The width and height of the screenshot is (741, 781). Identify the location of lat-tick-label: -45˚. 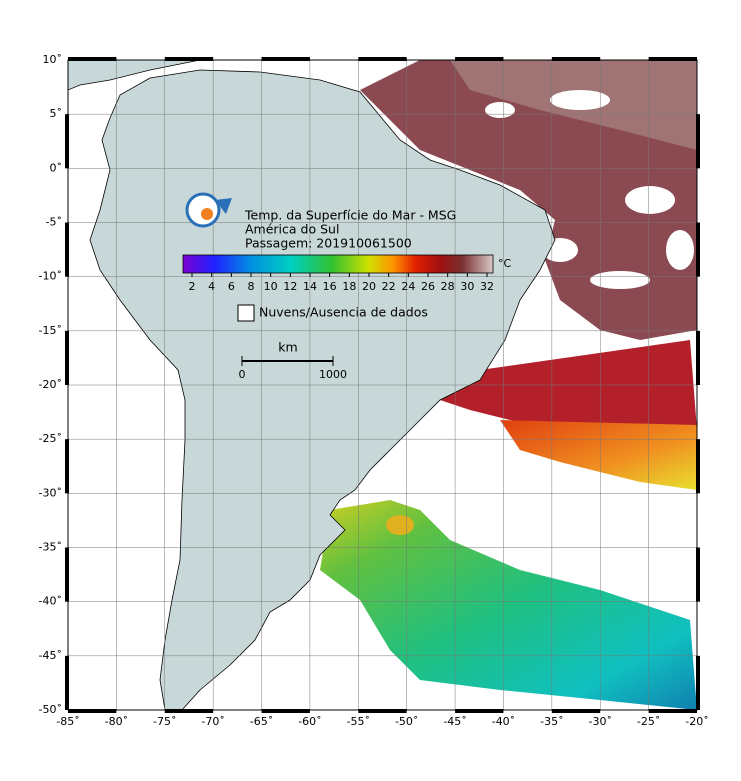
(50, 655).